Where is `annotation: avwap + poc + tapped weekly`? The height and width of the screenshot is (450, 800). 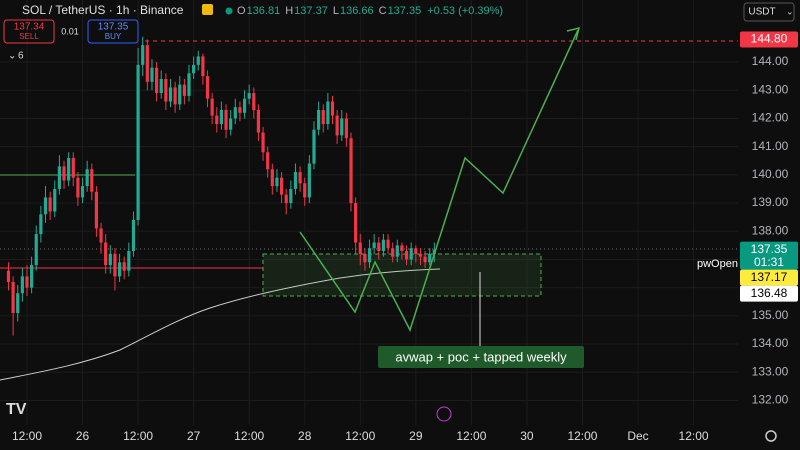
annotation: avwap + poc + tapped weekly is located at coordinates (481, 356).